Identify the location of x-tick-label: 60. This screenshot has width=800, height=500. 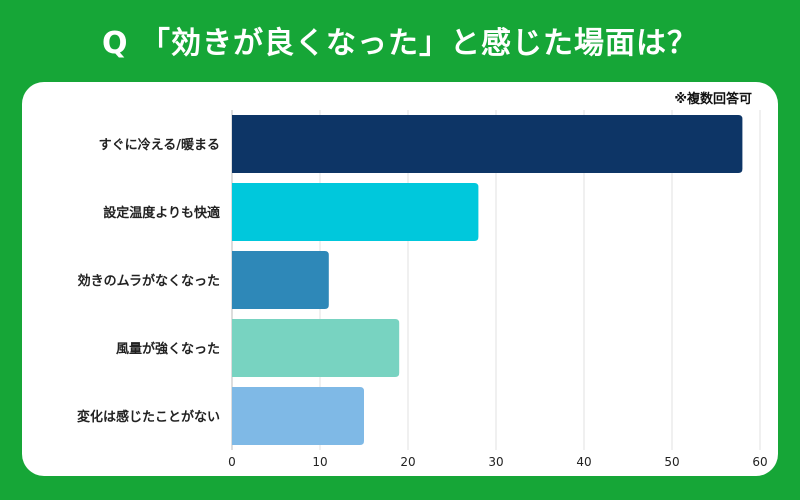
(759, 462).